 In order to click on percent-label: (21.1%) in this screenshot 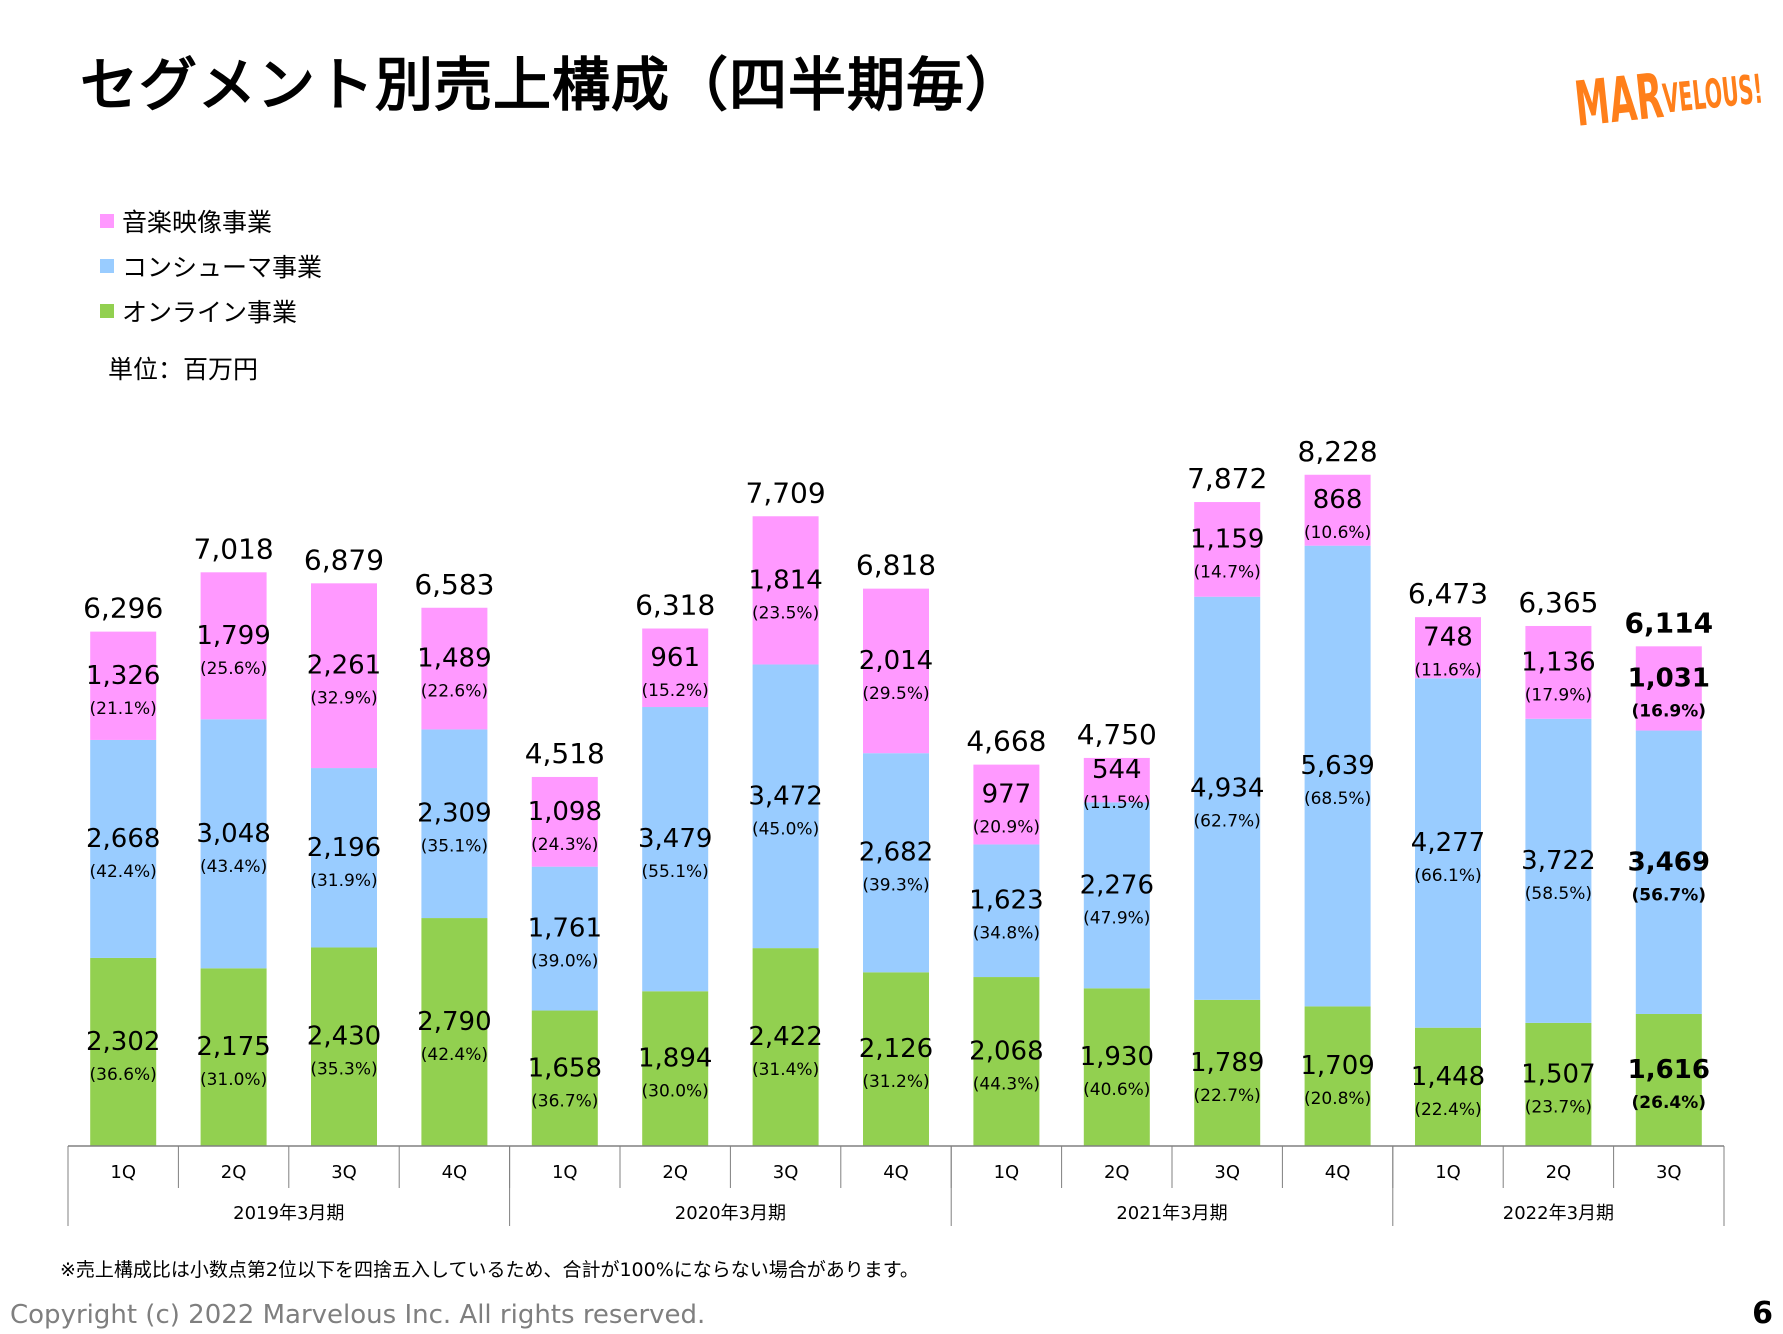, I will do `click(123, 709)`.